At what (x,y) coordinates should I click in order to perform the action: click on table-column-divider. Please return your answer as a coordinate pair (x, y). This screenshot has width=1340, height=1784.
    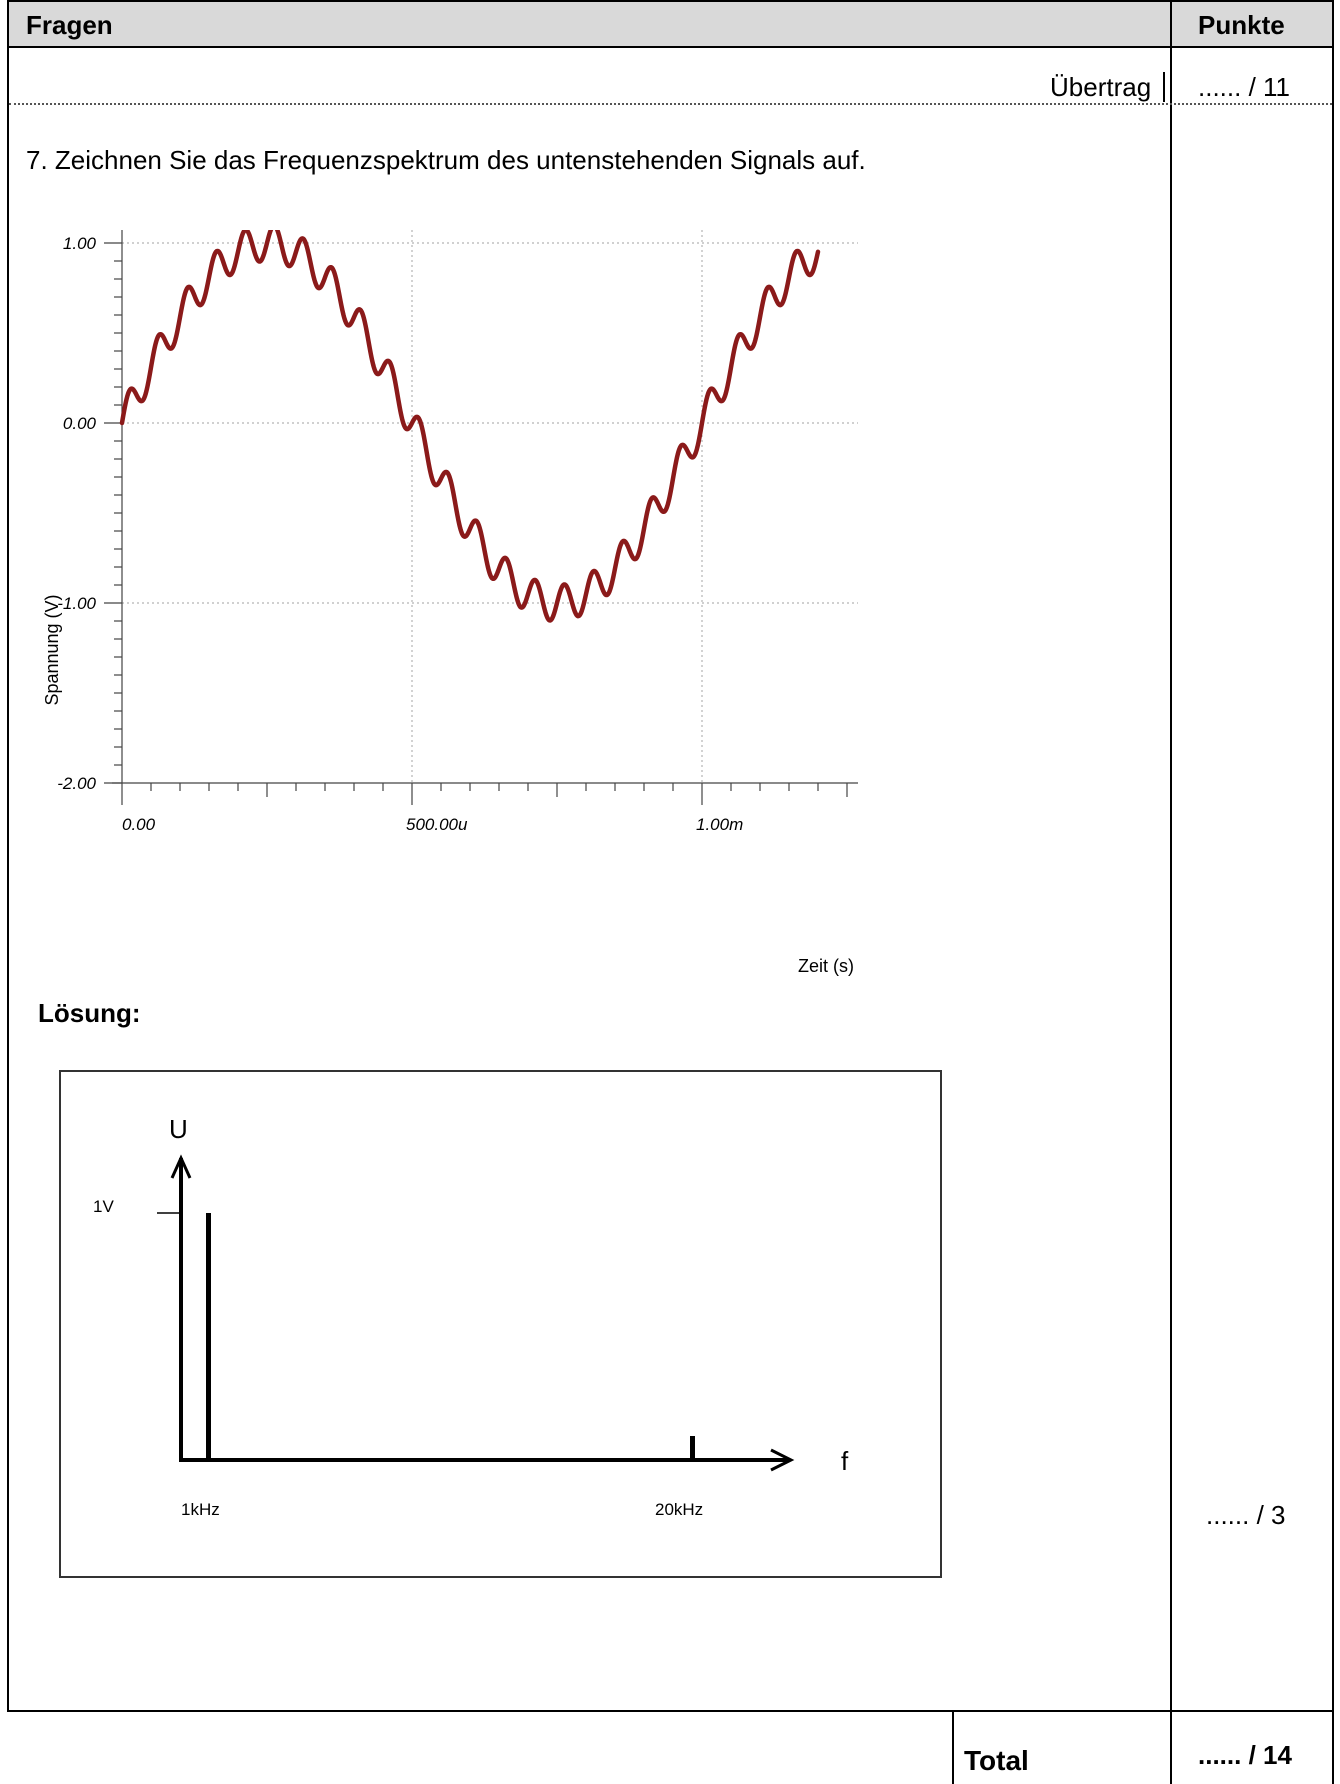
    Looking at the image, I should click on (1171, 892).